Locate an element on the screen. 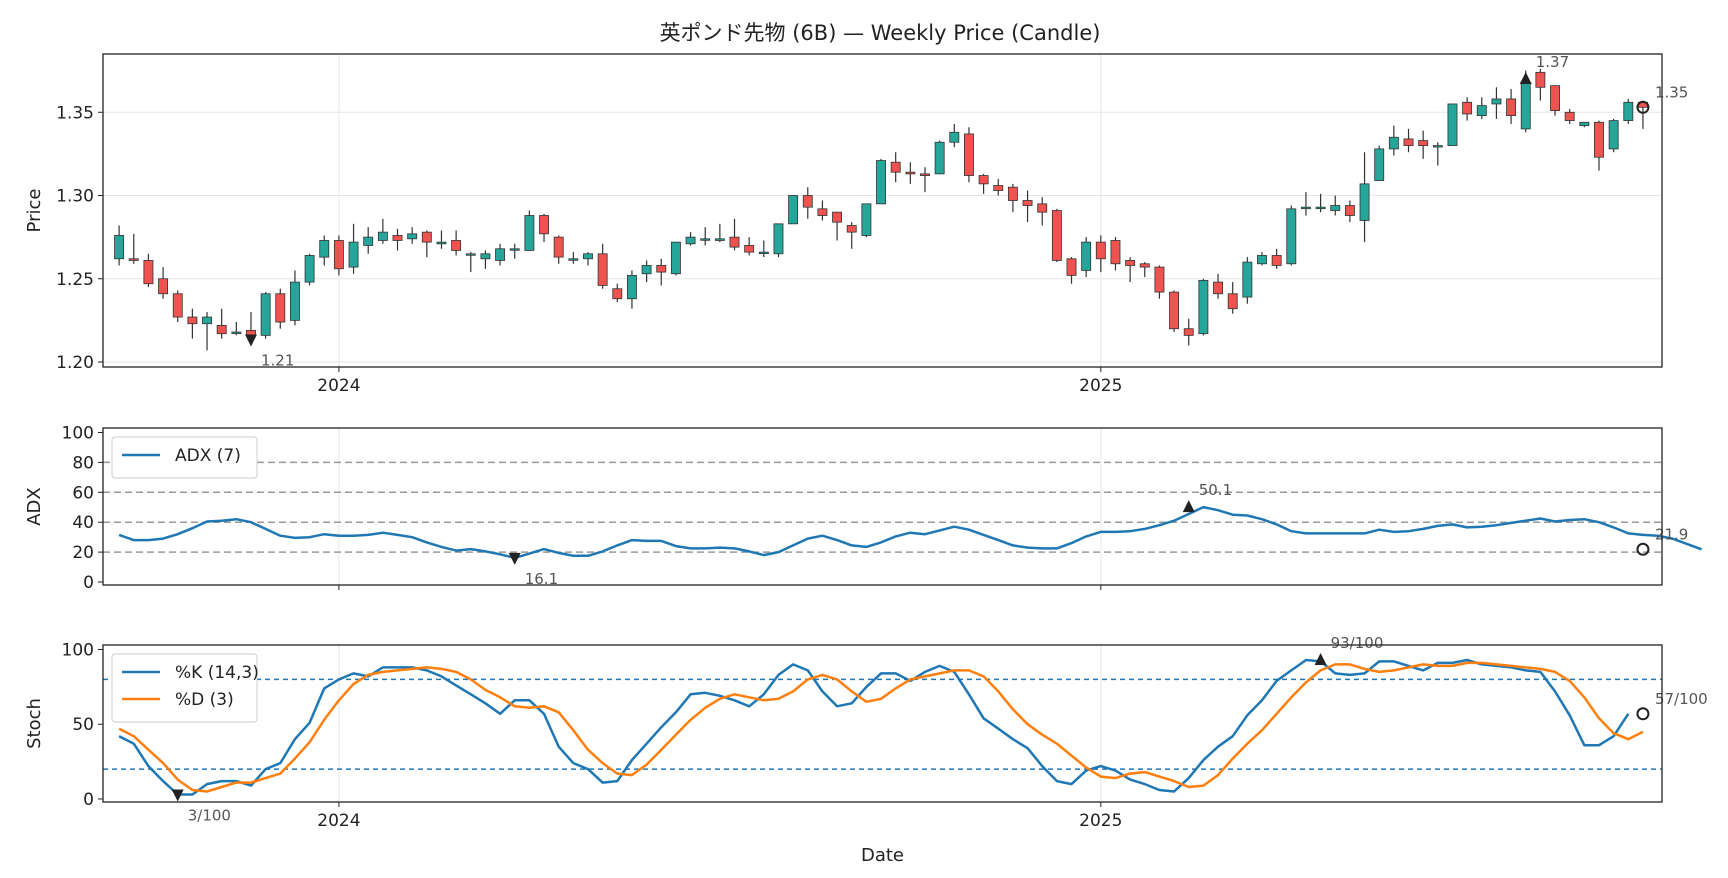  legend is located at coordinates (184, 457).